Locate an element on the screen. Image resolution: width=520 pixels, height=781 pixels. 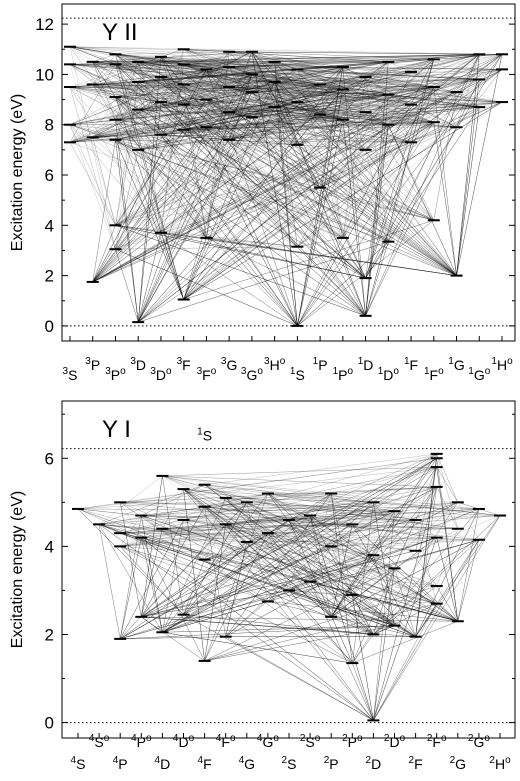
term-label: 3Fo is located at coordinates (207, 374).